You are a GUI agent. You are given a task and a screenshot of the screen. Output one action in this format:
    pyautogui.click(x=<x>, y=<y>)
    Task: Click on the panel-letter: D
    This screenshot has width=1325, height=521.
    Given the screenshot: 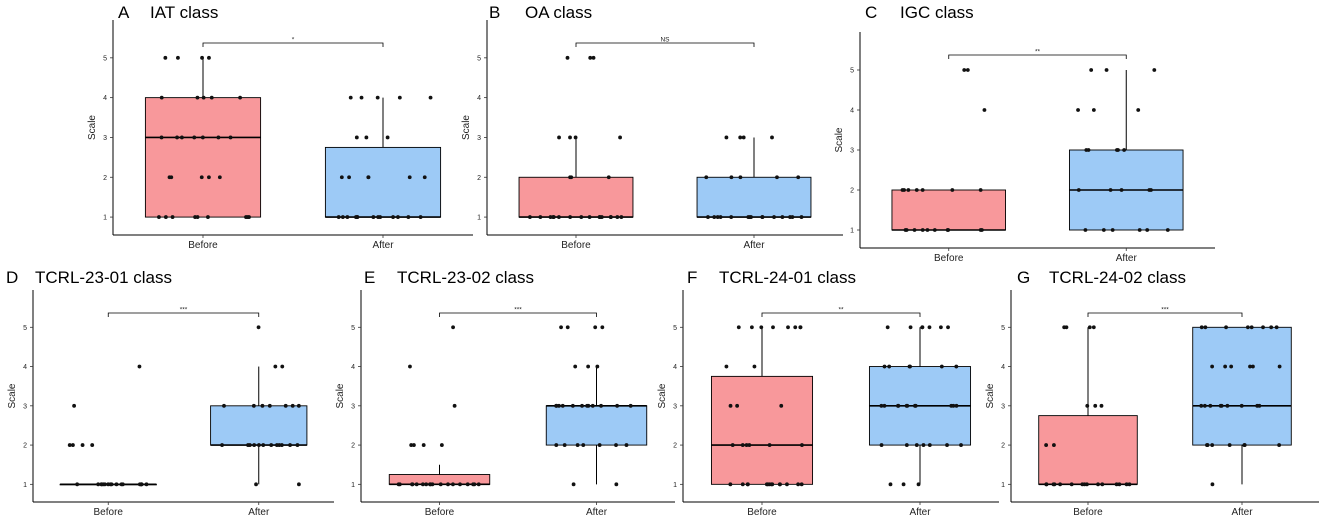 What is the action you would take?
    pyautogui.click(x=12, y=277)
    